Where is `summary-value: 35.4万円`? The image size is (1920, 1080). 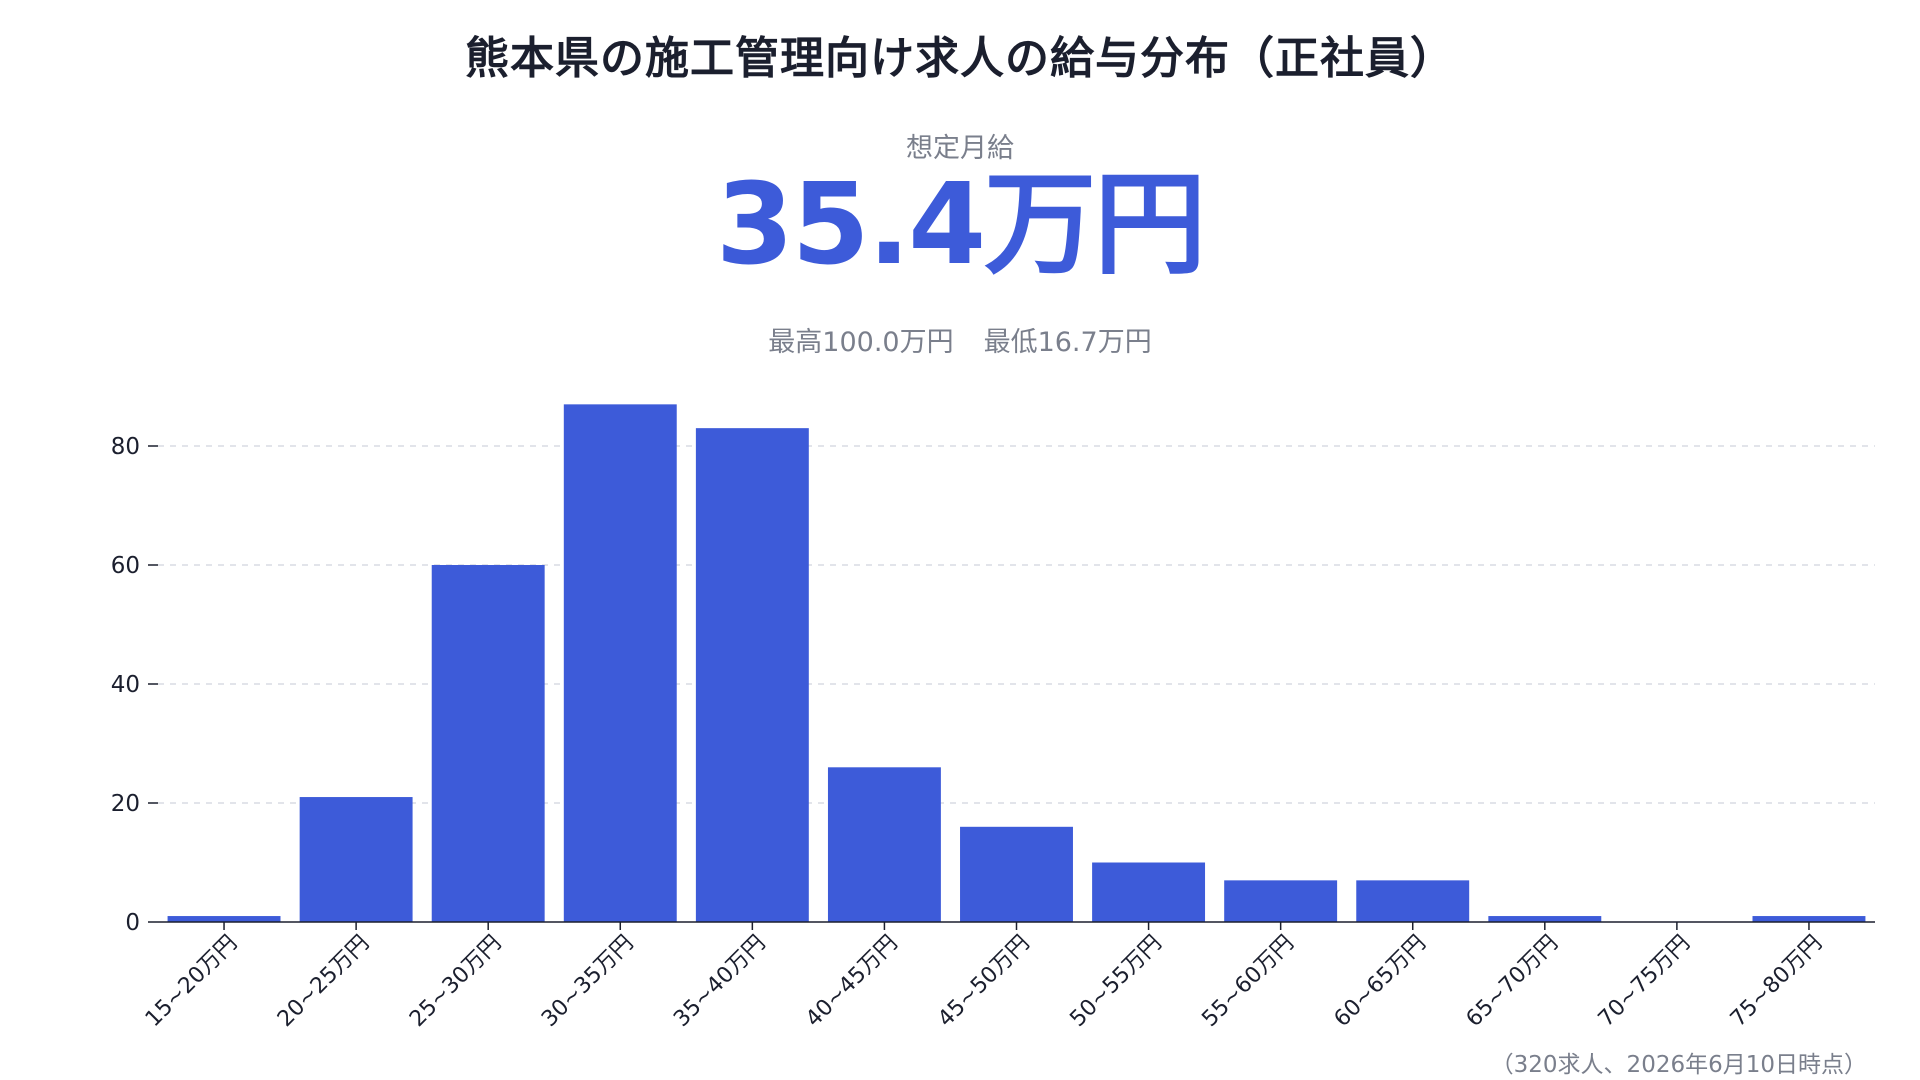
summary-value: 35.4万円 is located at coordinates (960, 225).